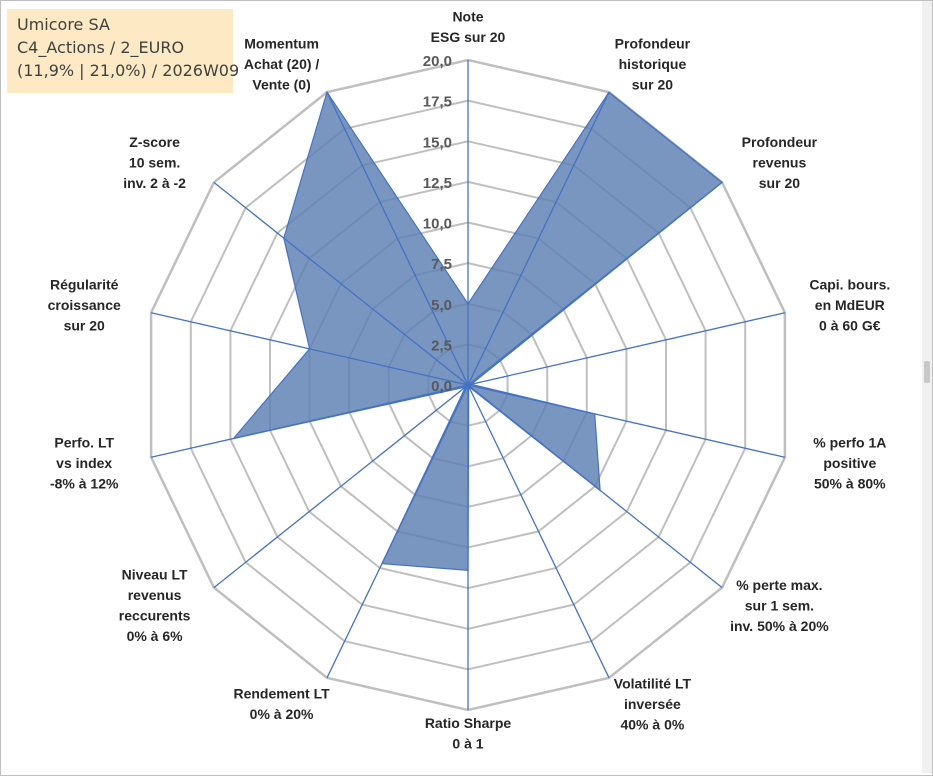  Describe the element at coordinates (779, 585) in the screenshot. I see `axis-label-line: % perte max.` at that location.